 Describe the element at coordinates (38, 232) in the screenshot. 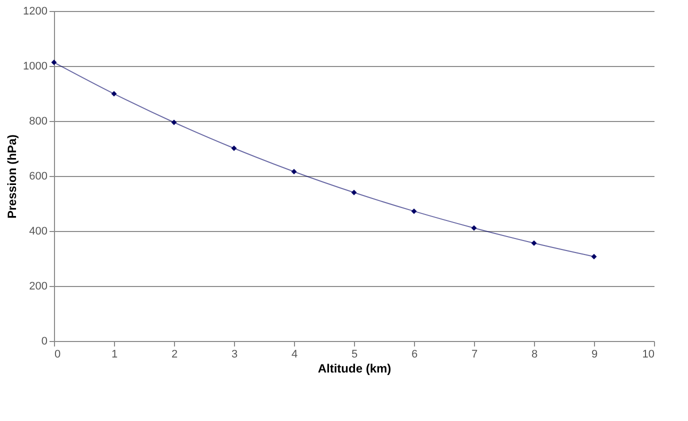

I see `y-tick-label: 400` at that location.